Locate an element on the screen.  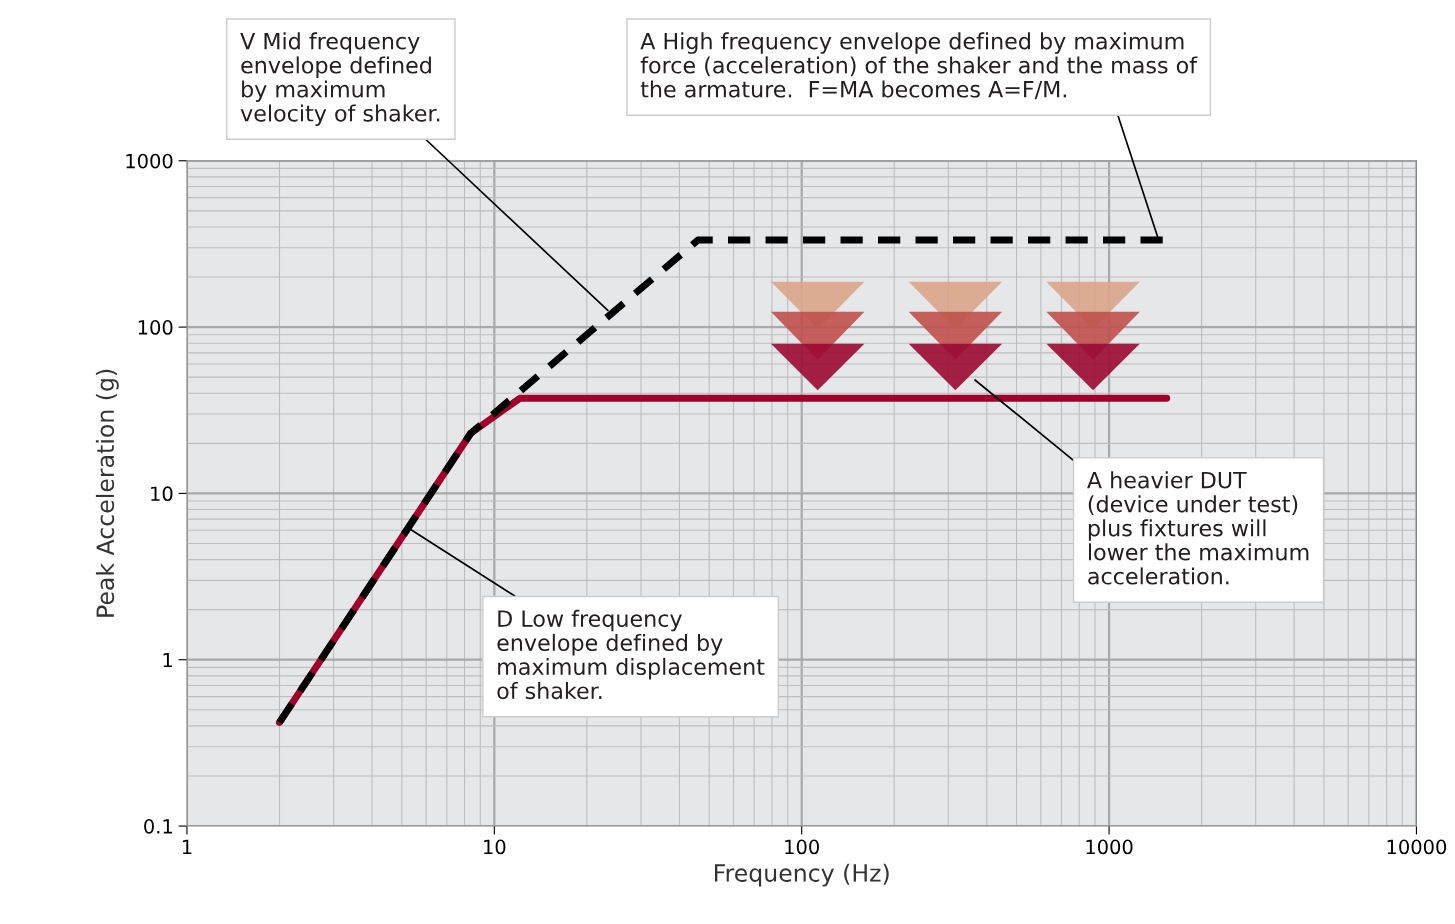
x-tick-label: 10 is located at coordinates (495, 847).